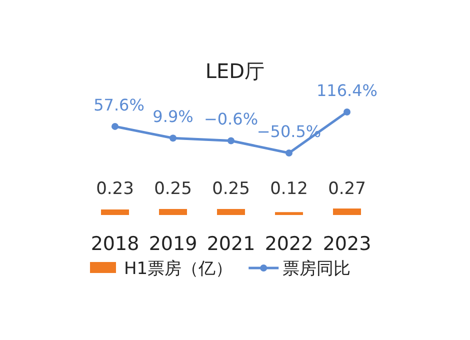  I want to click on data-label: 9.9%, so click(173, 116).